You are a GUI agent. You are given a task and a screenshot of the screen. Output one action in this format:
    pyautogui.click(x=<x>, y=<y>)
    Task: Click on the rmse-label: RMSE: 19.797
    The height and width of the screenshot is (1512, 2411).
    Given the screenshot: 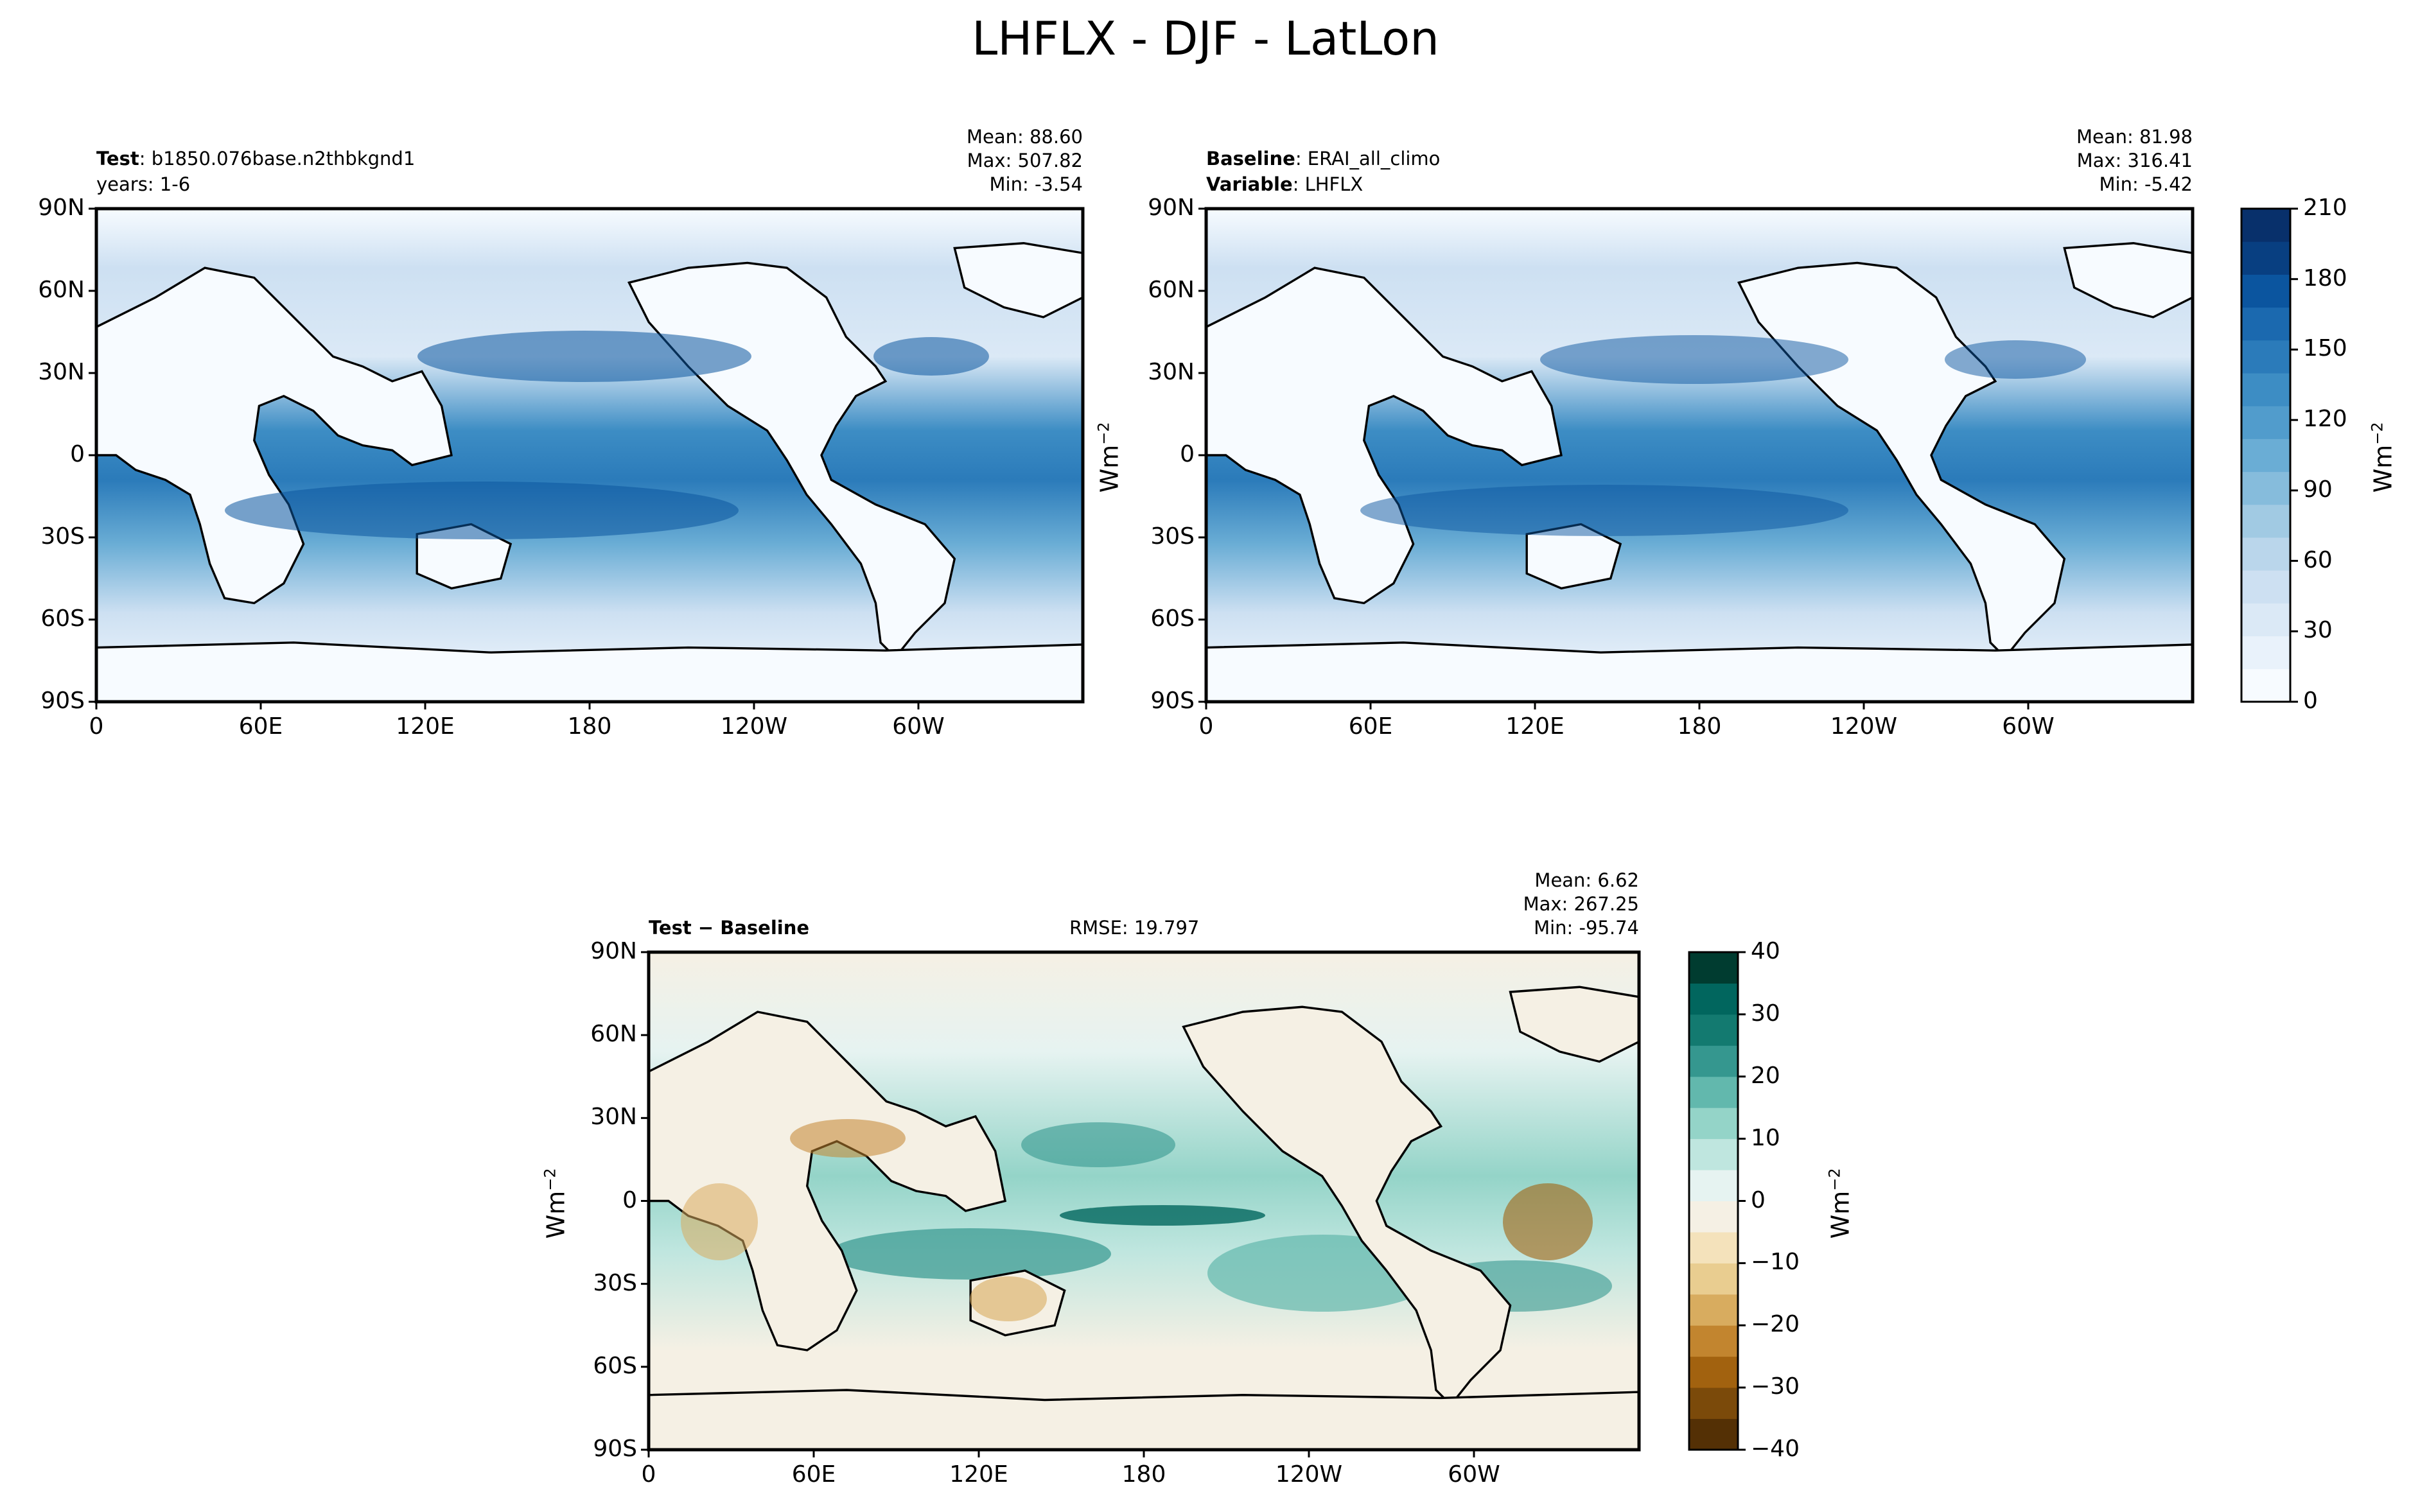 What is the action you would take?
    pyautogui.click(x=1134, y=928)
    